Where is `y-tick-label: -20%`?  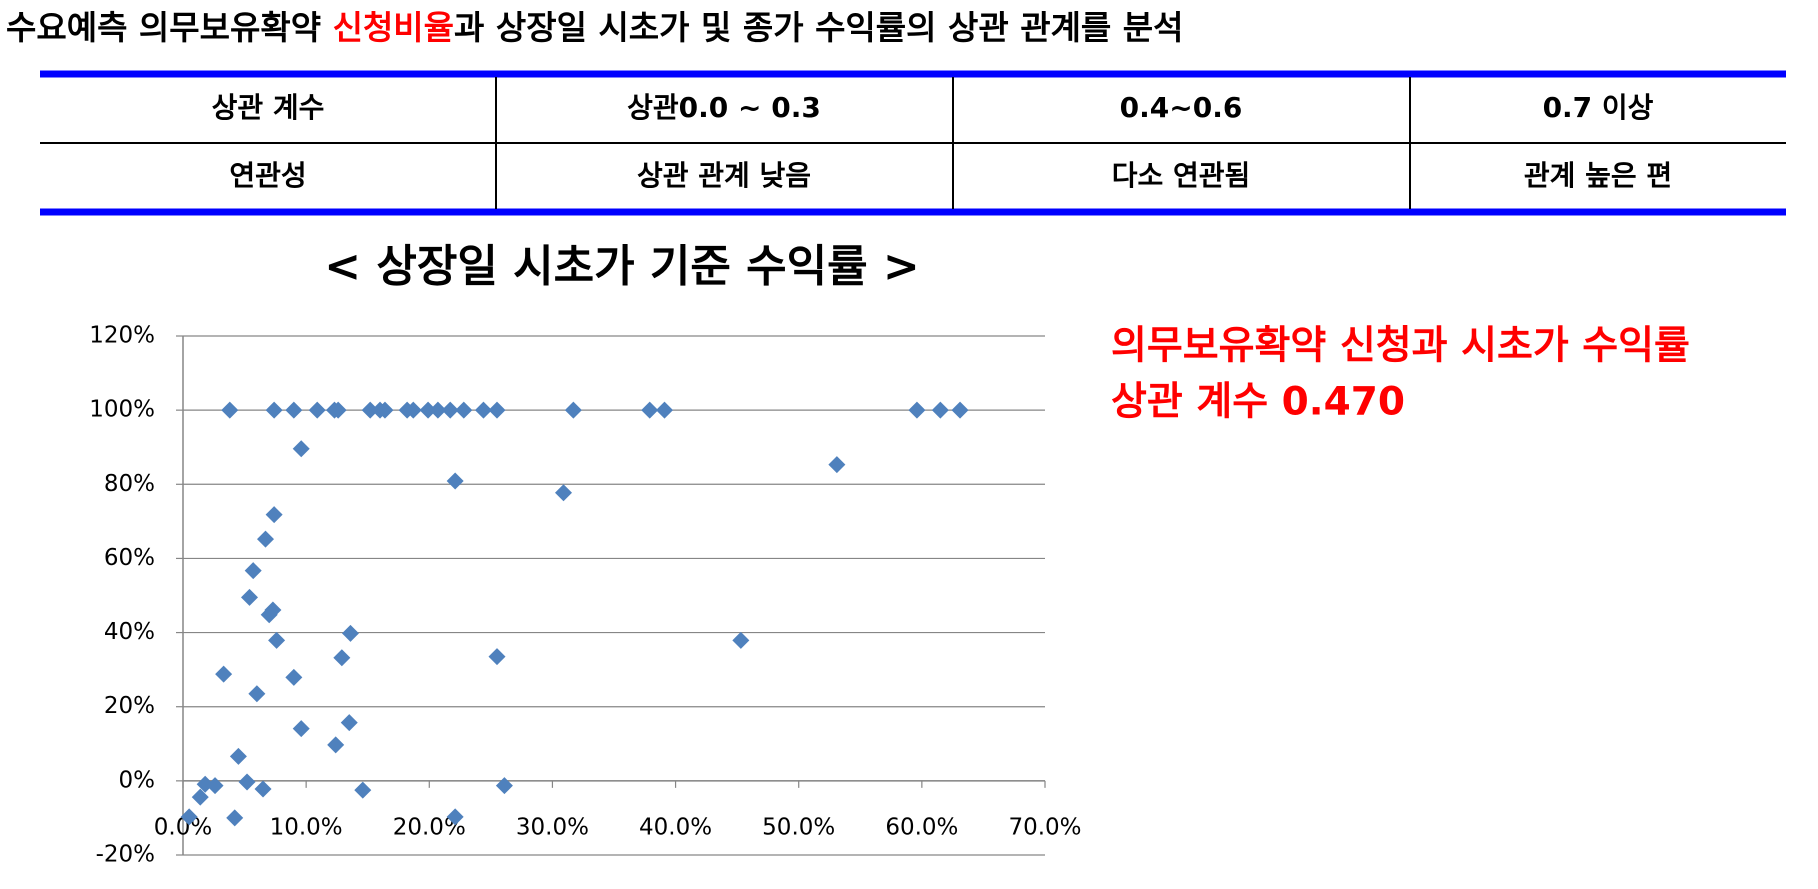
y-tick-label: -20% is located at coordinates (125, 855).